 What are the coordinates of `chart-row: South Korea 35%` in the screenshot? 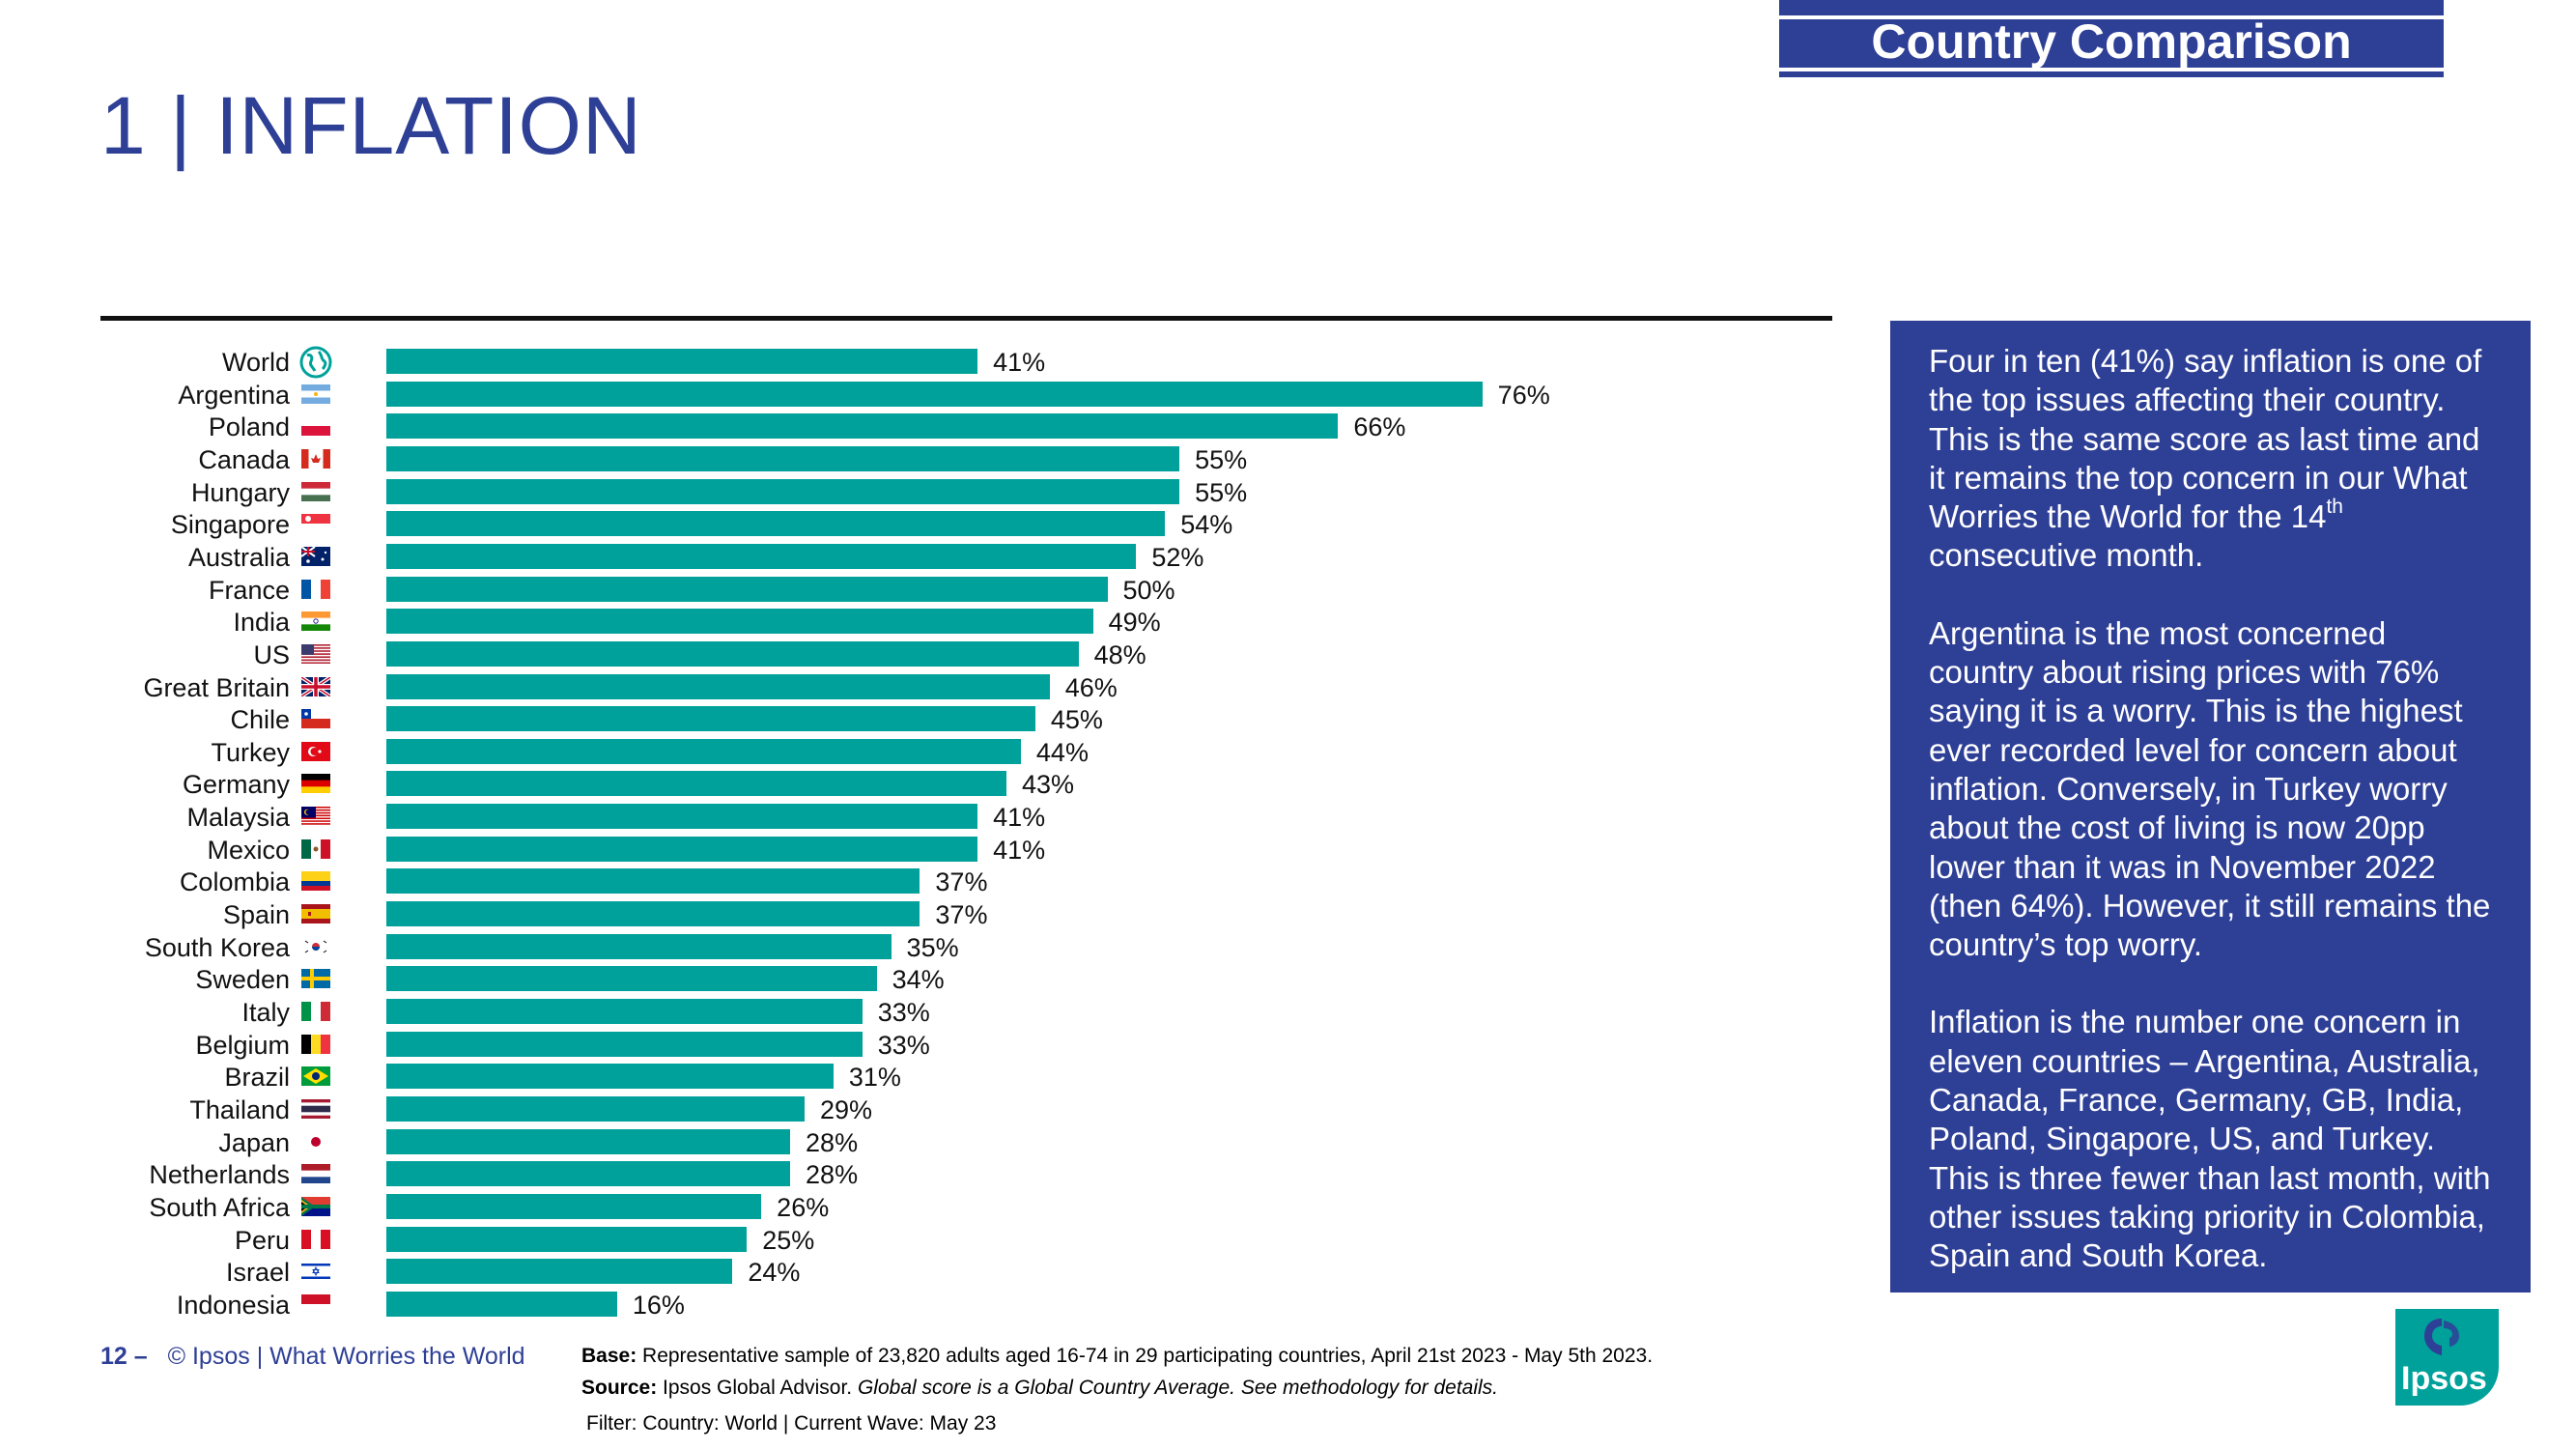 It's located at (917, 947).